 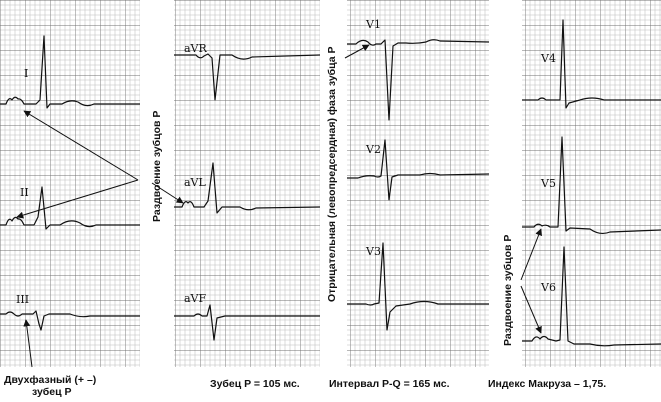 What do you see at coordinates (548, 58) in the screenshot?
I see `lead-label-V4: V4` at bounding box center [548, 58].